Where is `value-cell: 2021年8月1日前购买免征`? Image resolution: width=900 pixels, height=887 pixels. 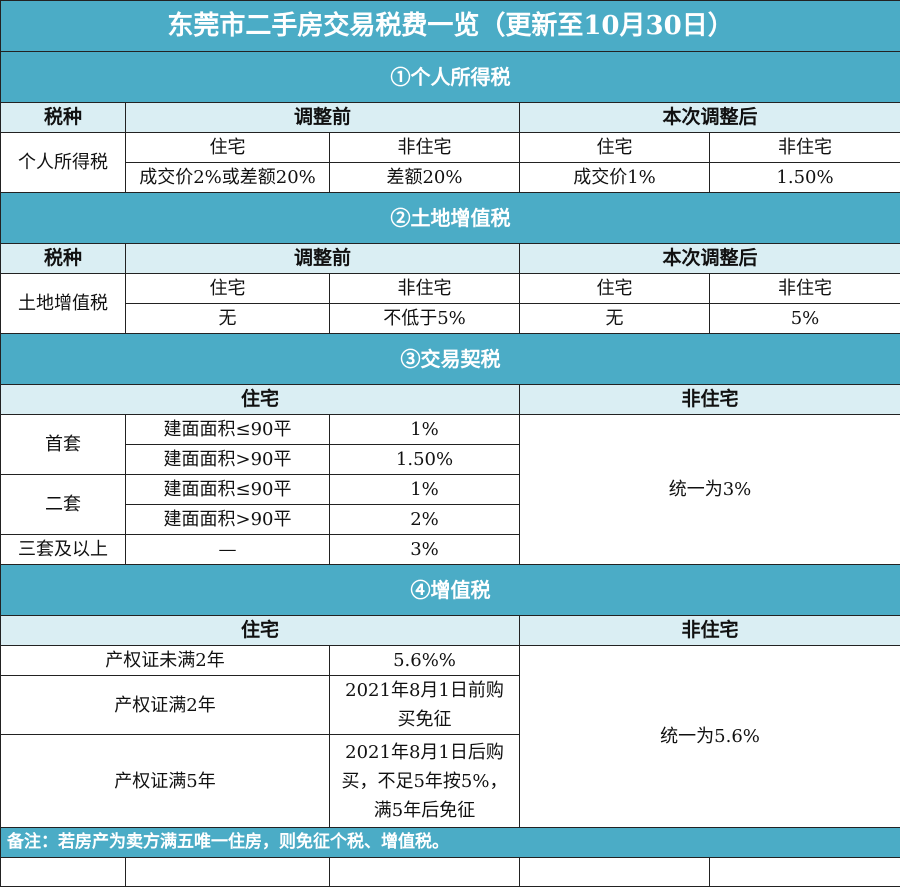 value-cell: 2021年8月1日前购买免征 is located at coordinates (425, 705).